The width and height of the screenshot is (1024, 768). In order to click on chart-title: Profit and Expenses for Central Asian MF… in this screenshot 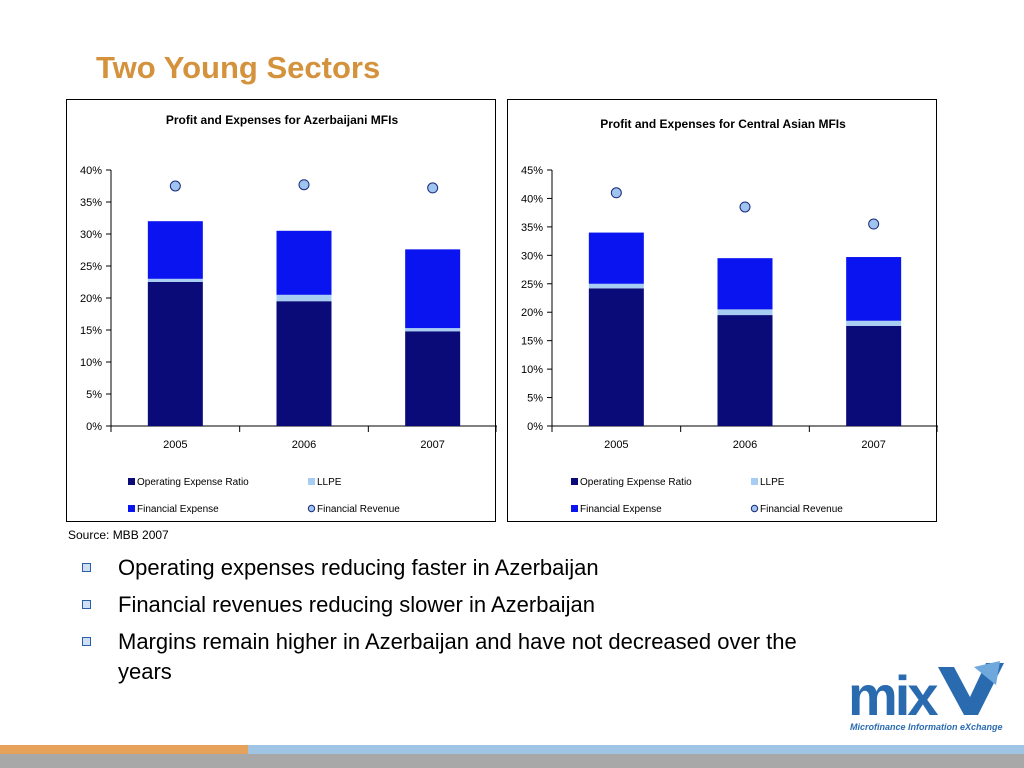, I will do `click(723, 124)`.